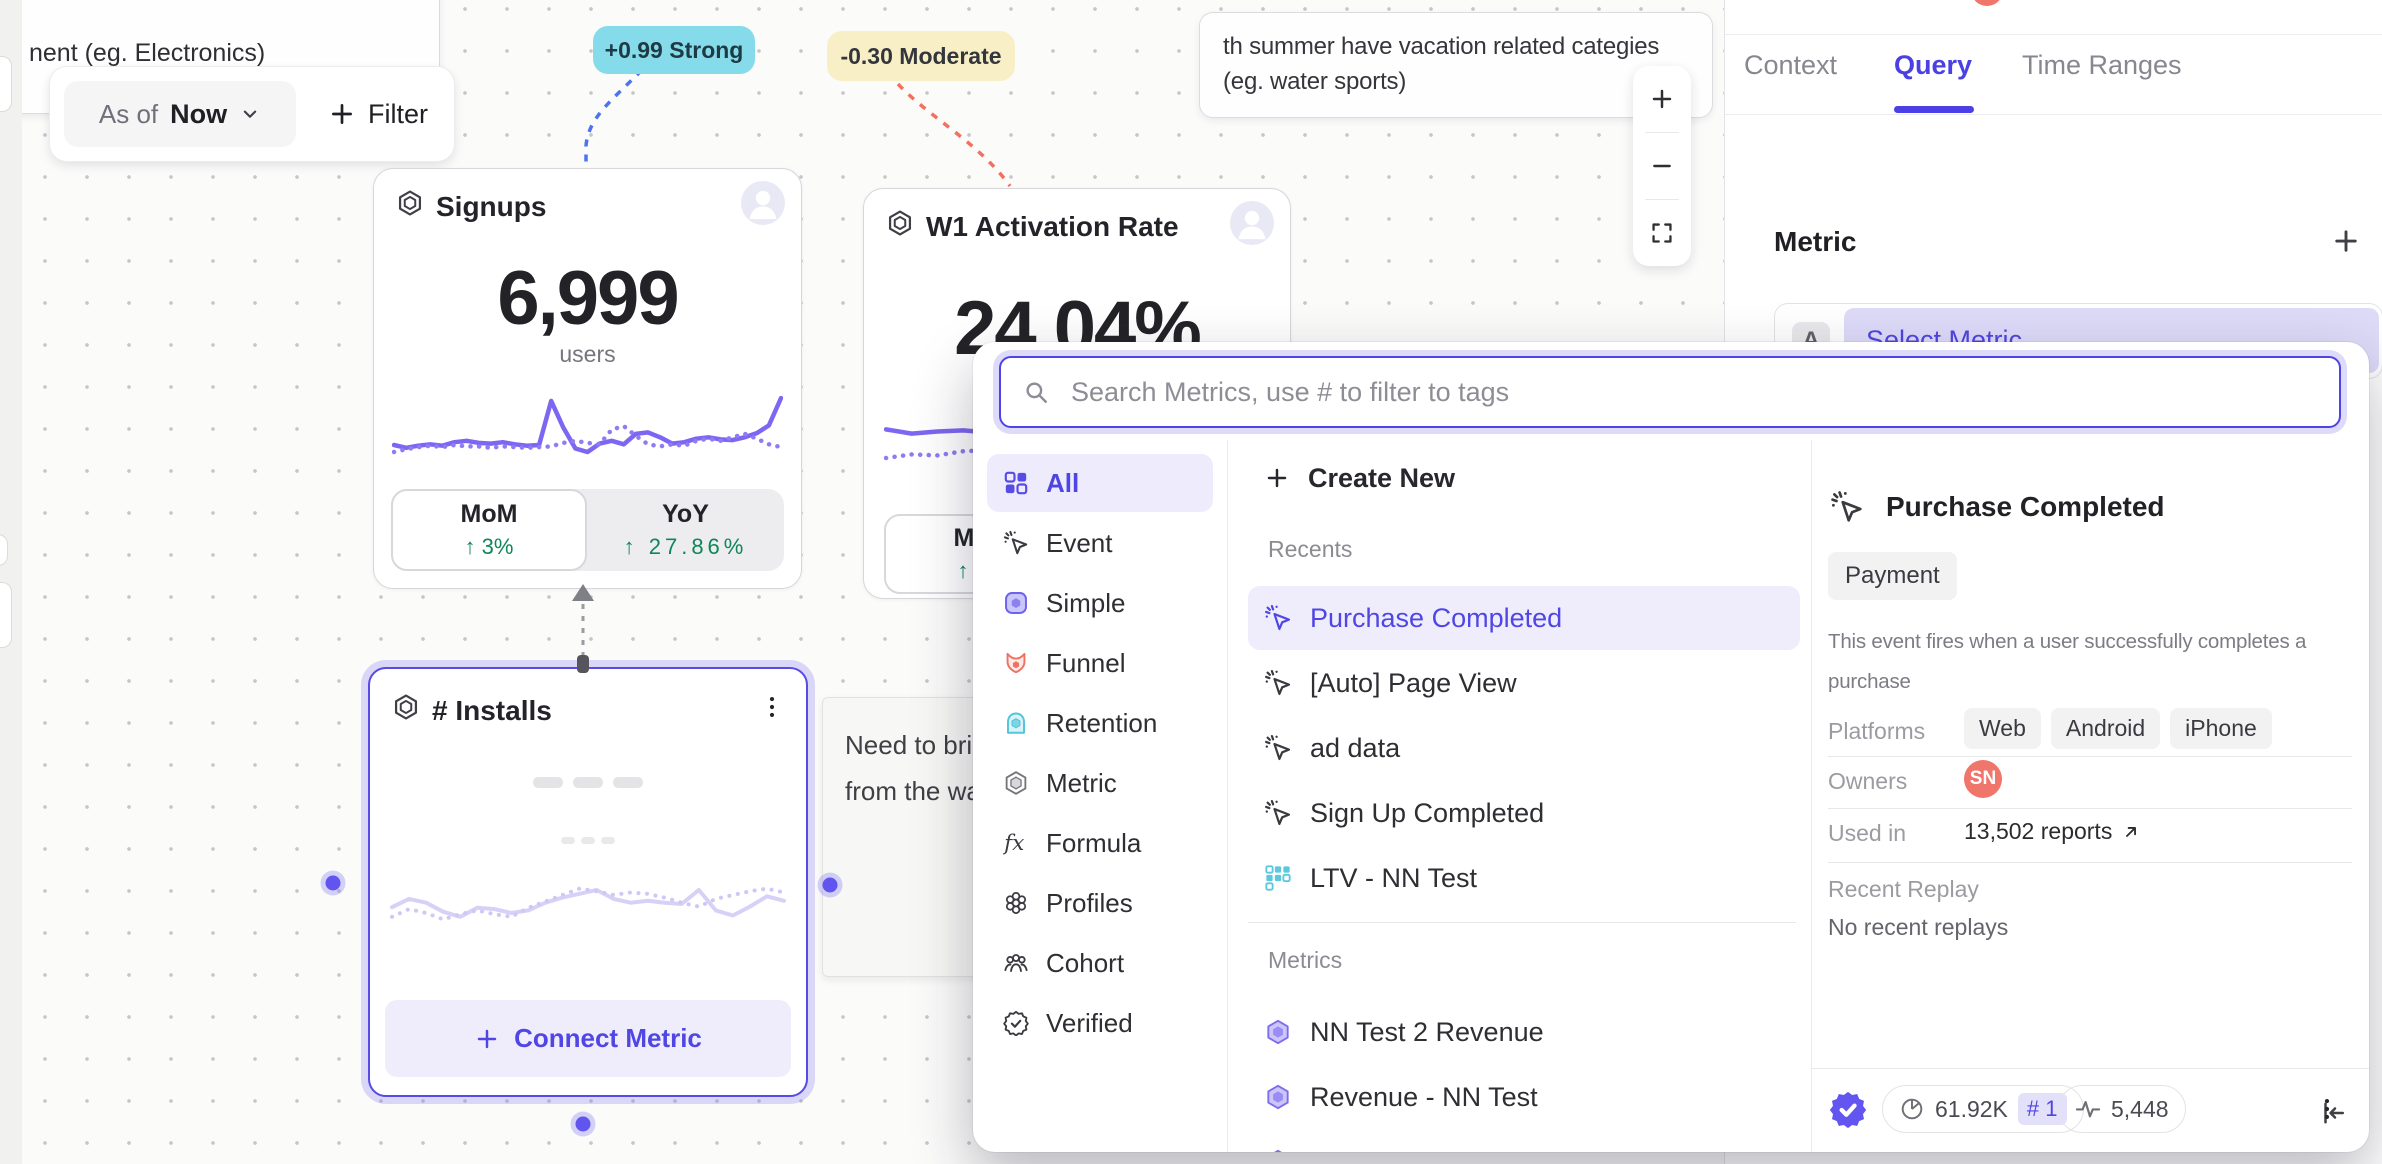 This screenshot has width=2382, height=1164. I want to click on sidebar-item-cohort: Cohort, so click(1100, 963).